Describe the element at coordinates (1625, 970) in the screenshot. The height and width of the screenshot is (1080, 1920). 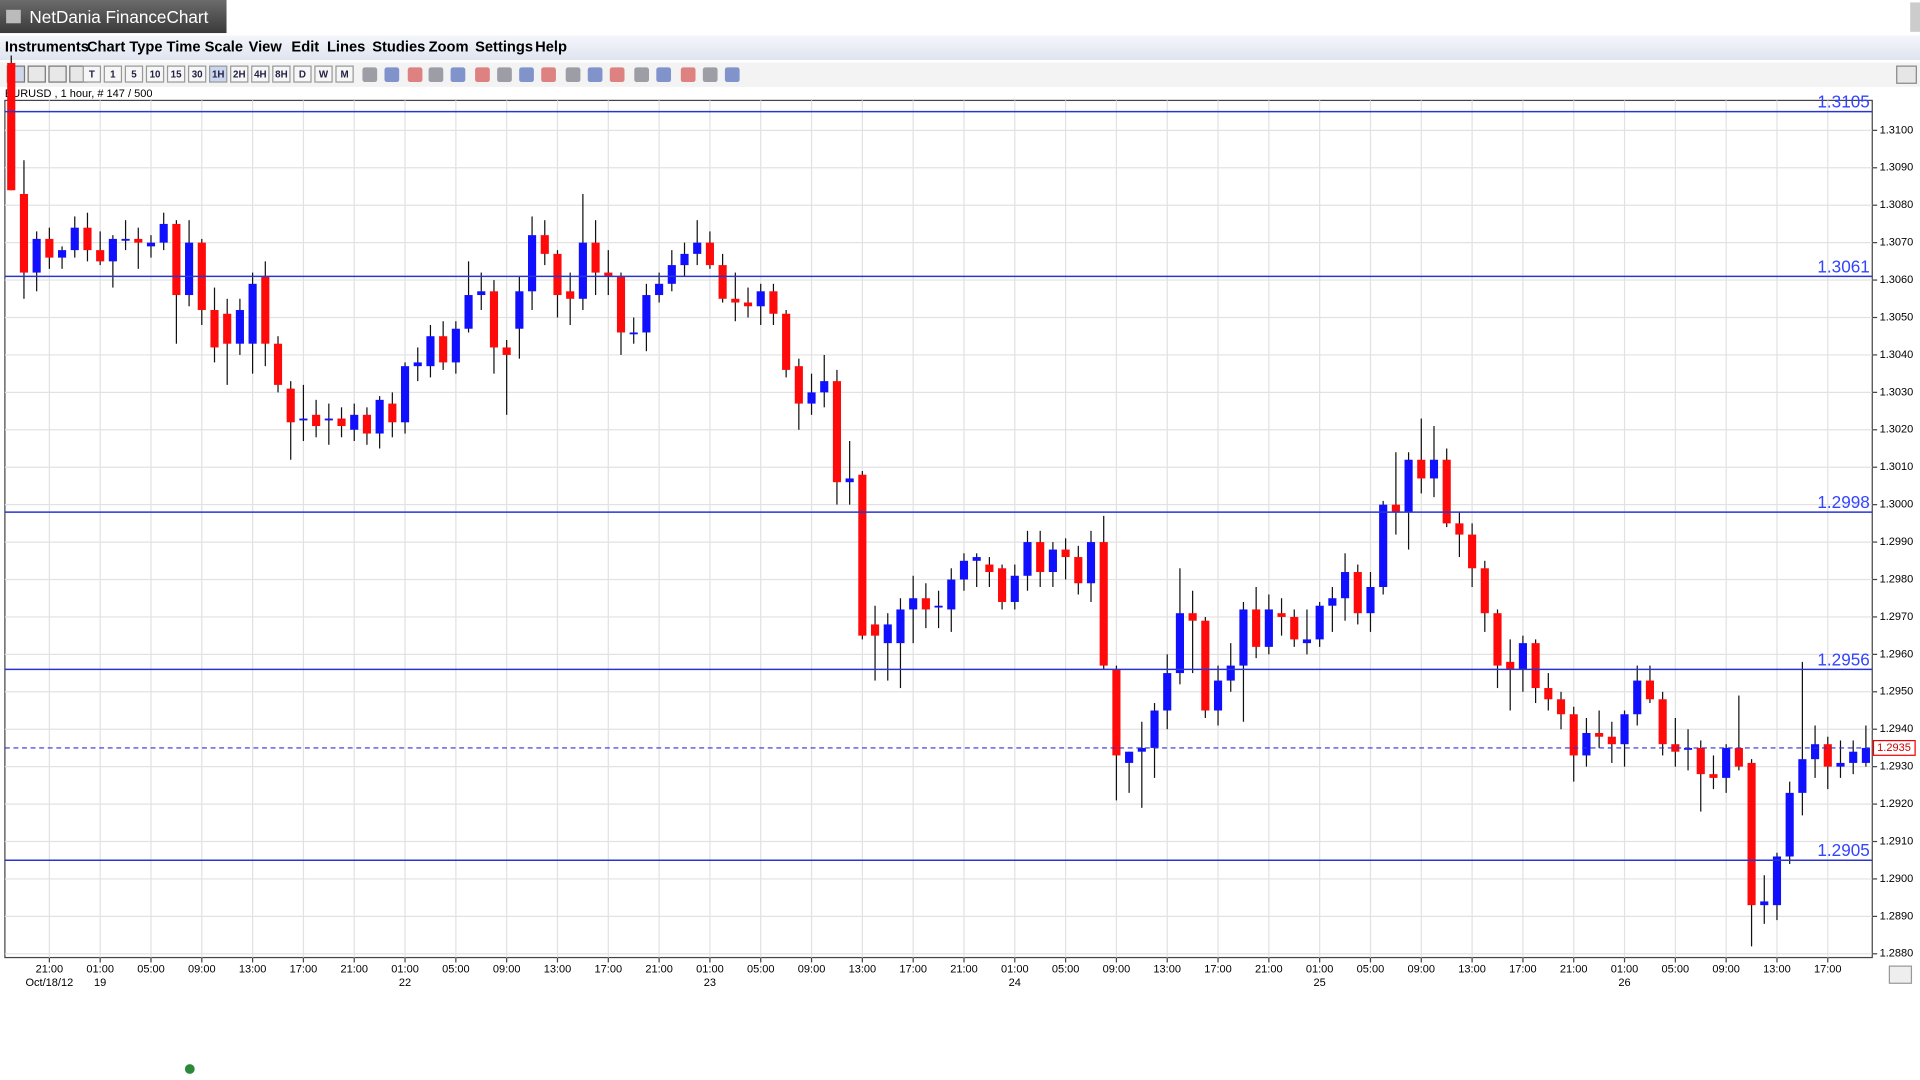
I see `x-tick-label: 01:00` at that location.